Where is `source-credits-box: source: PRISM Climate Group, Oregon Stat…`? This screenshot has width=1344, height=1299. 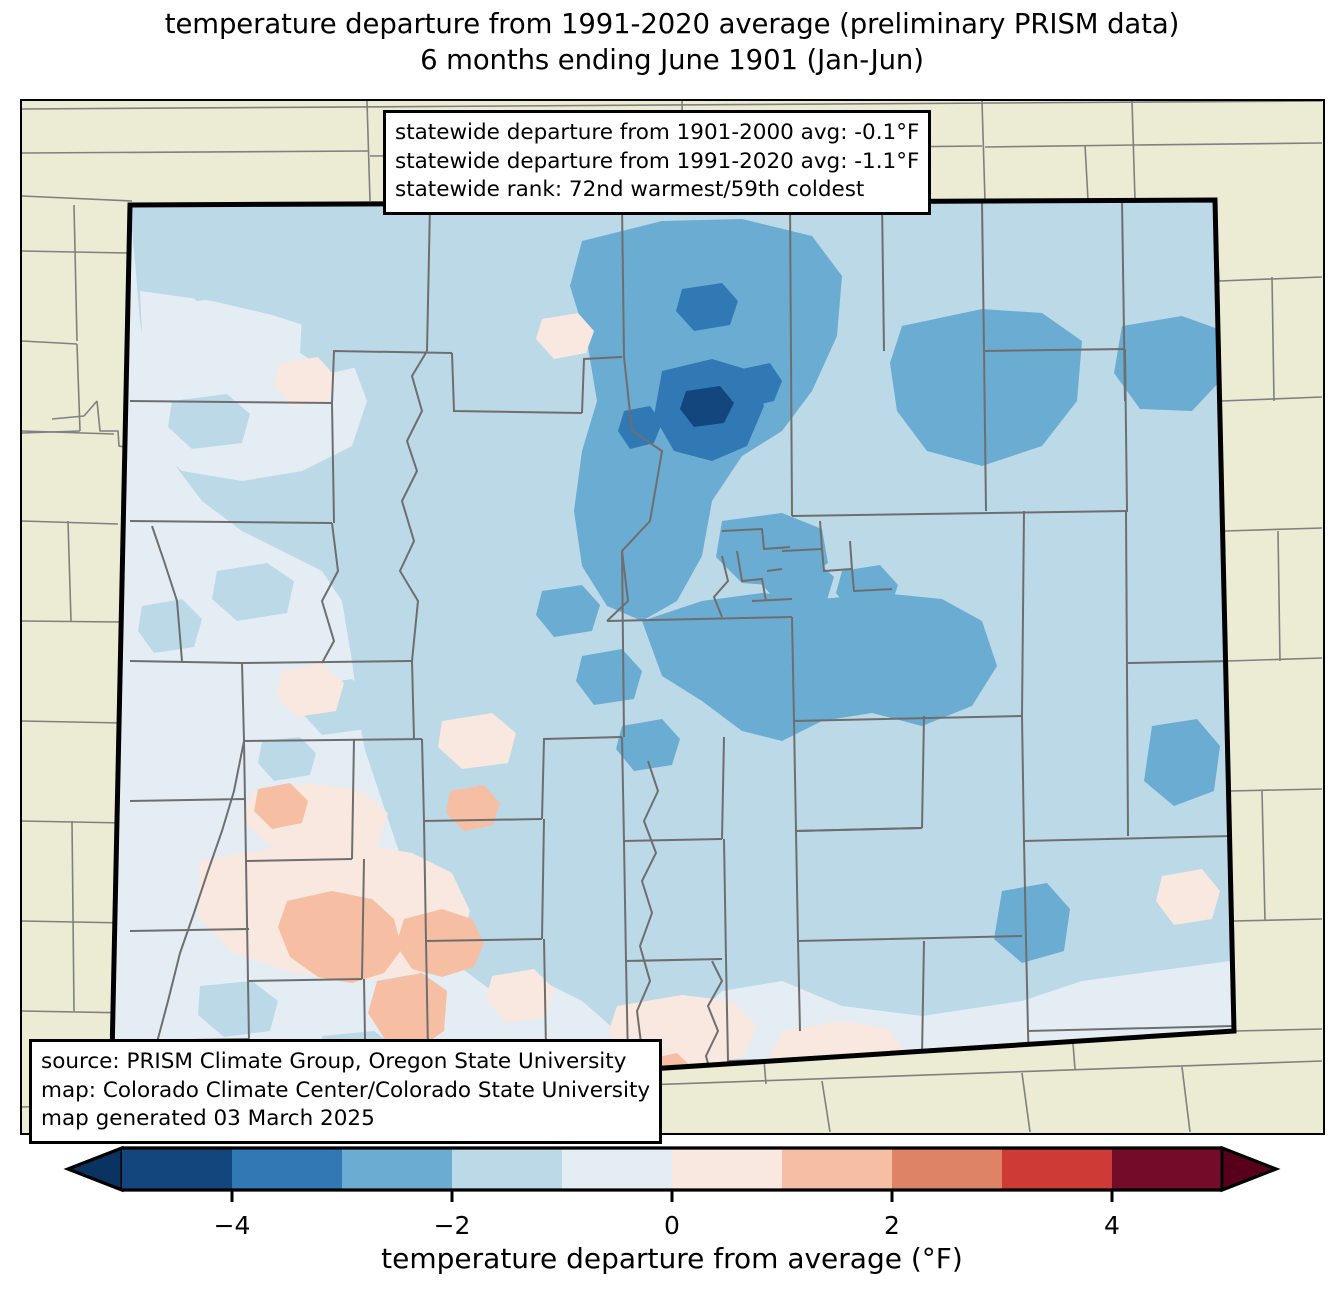
source-credits-box: source: PRISM Climate Group, Oregon Stat… is located at coordinates (346, 1091).